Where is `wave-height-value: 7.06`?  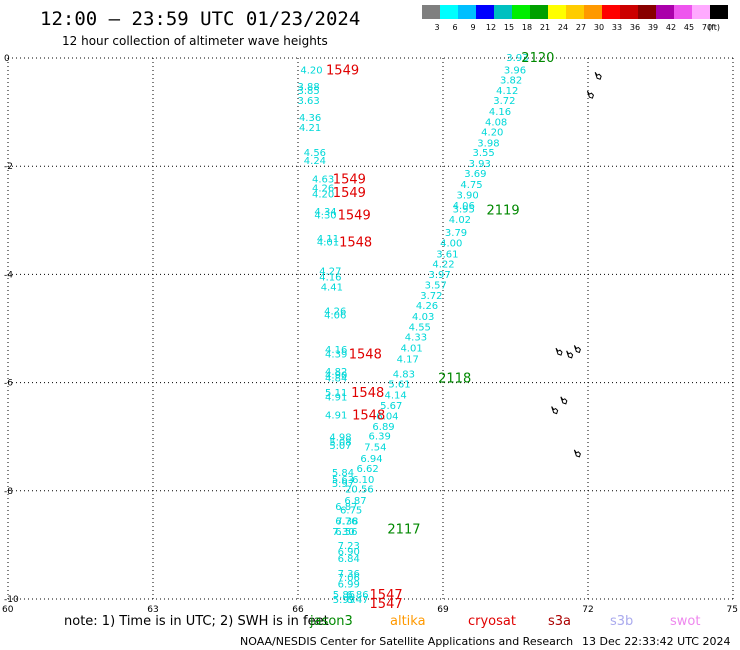
wave-height-value: 7.06 is located at coordinates (349, 578).